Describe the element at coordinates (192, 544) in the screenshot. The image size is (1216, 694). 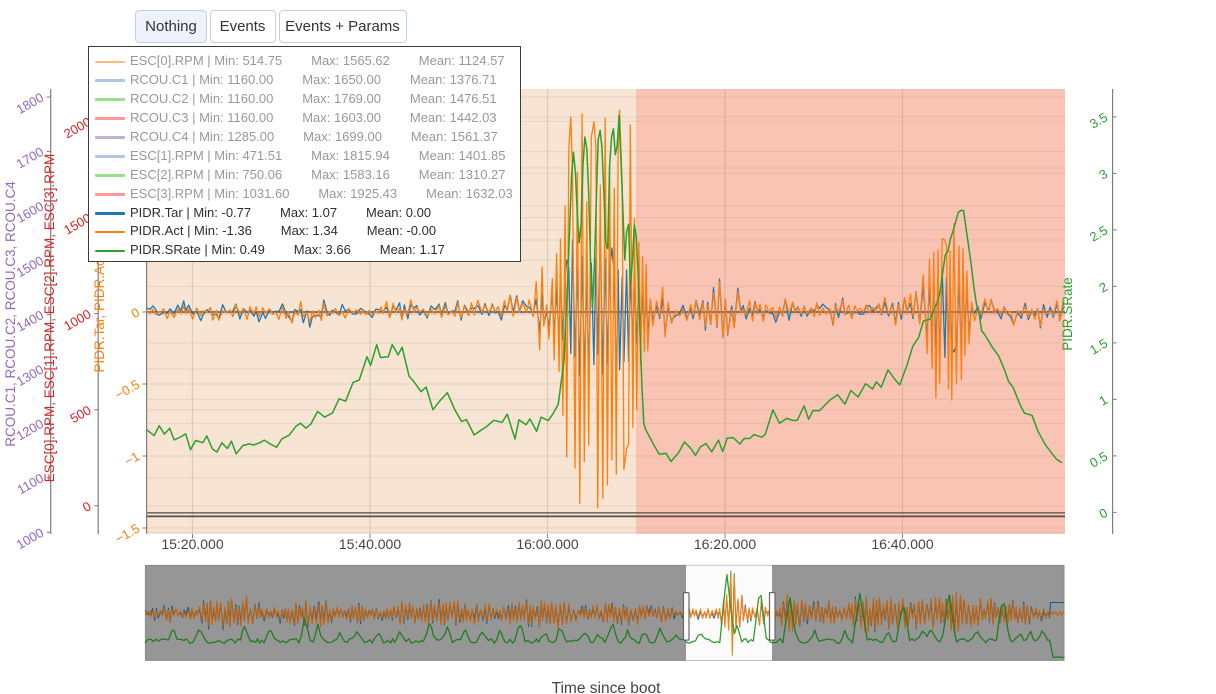
I see `svg-text: 15:20.000` at that location.